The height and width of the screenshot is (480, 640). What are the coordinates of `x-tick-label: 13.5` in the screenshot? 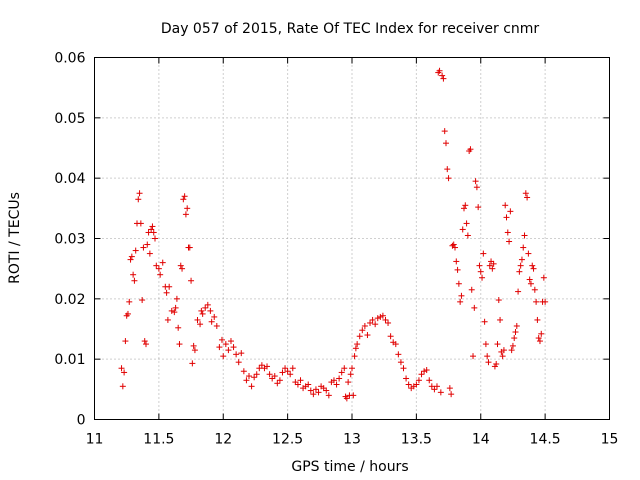 It's located at (416, 440).